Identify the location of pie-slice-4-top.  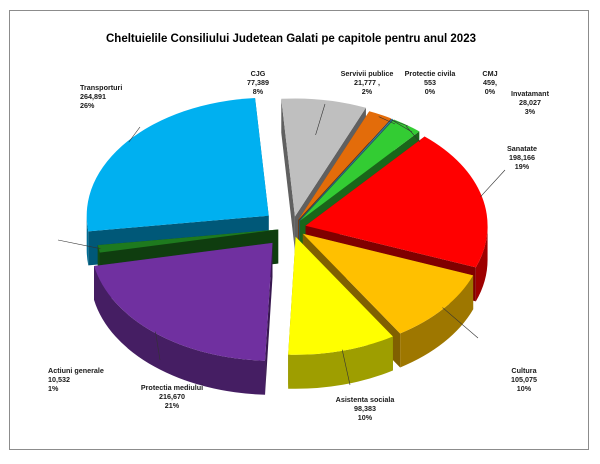
(360, 170).